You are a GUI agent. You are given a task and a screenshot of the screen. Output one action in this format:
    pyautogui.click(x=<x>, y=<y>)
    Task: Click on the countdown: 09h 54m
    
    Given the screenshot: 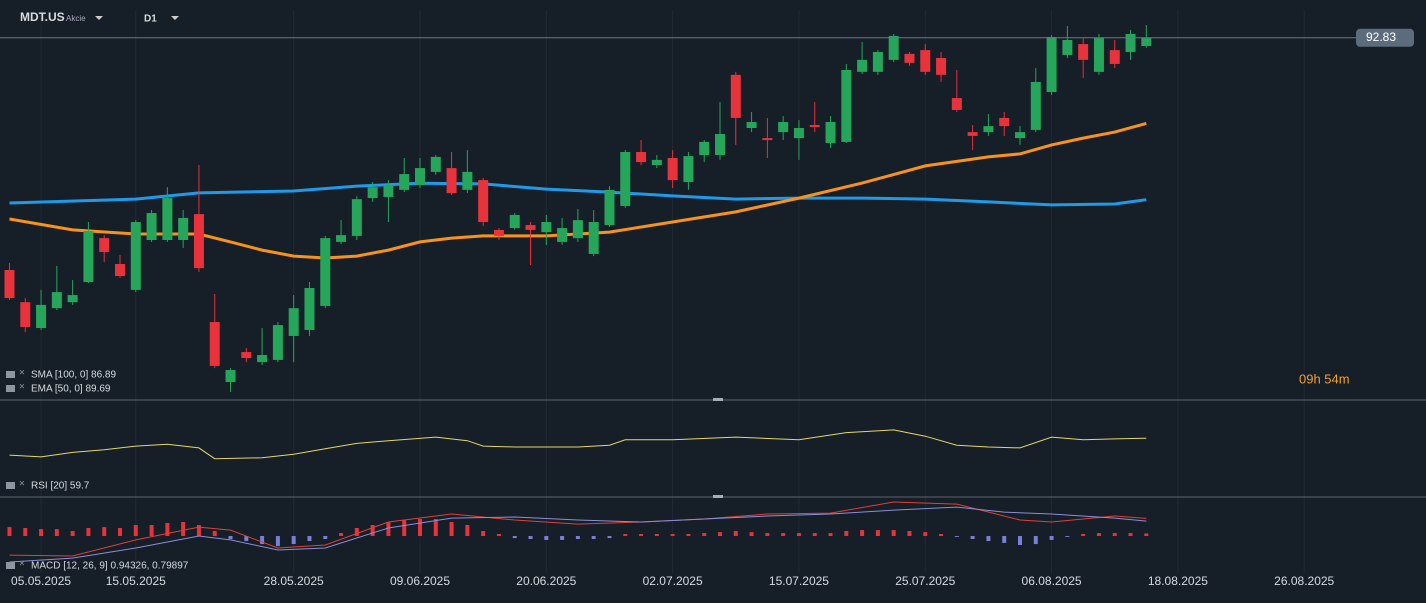 What is the action you would take?
    pyautogui.click(x=1324, y=378)
    